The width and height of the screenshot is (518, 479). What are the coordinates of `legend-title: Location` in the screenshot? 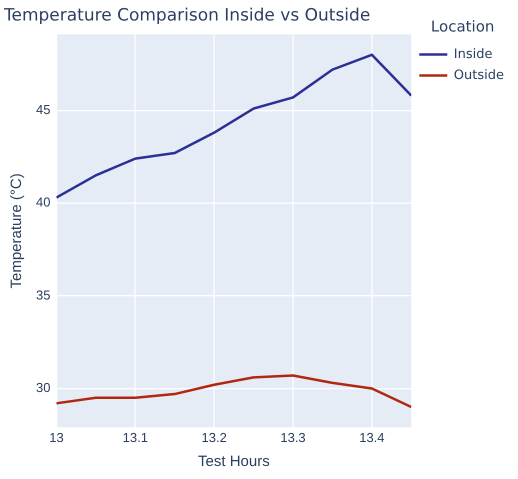 It's located at (462, 26).